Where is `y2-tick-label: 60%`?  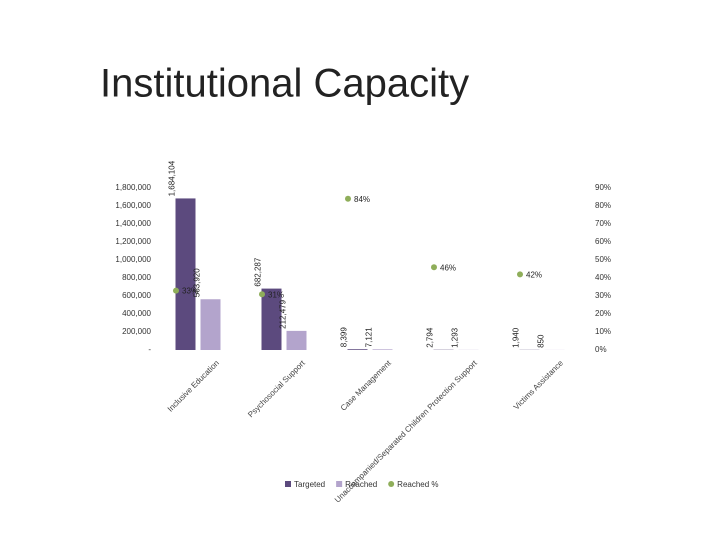
y2-tick-label: 60% is located at coordinates (603, 241).